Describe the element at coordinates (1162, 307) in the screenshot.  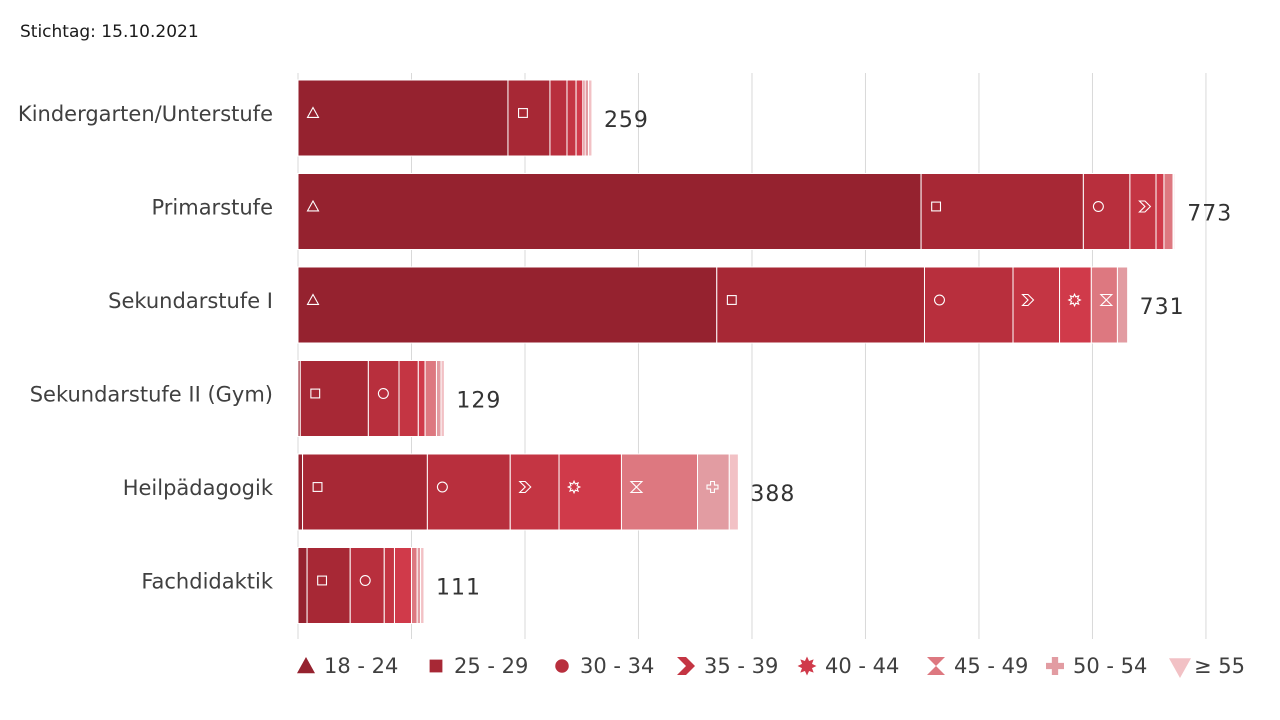
I see `total-label: 731` at that location.